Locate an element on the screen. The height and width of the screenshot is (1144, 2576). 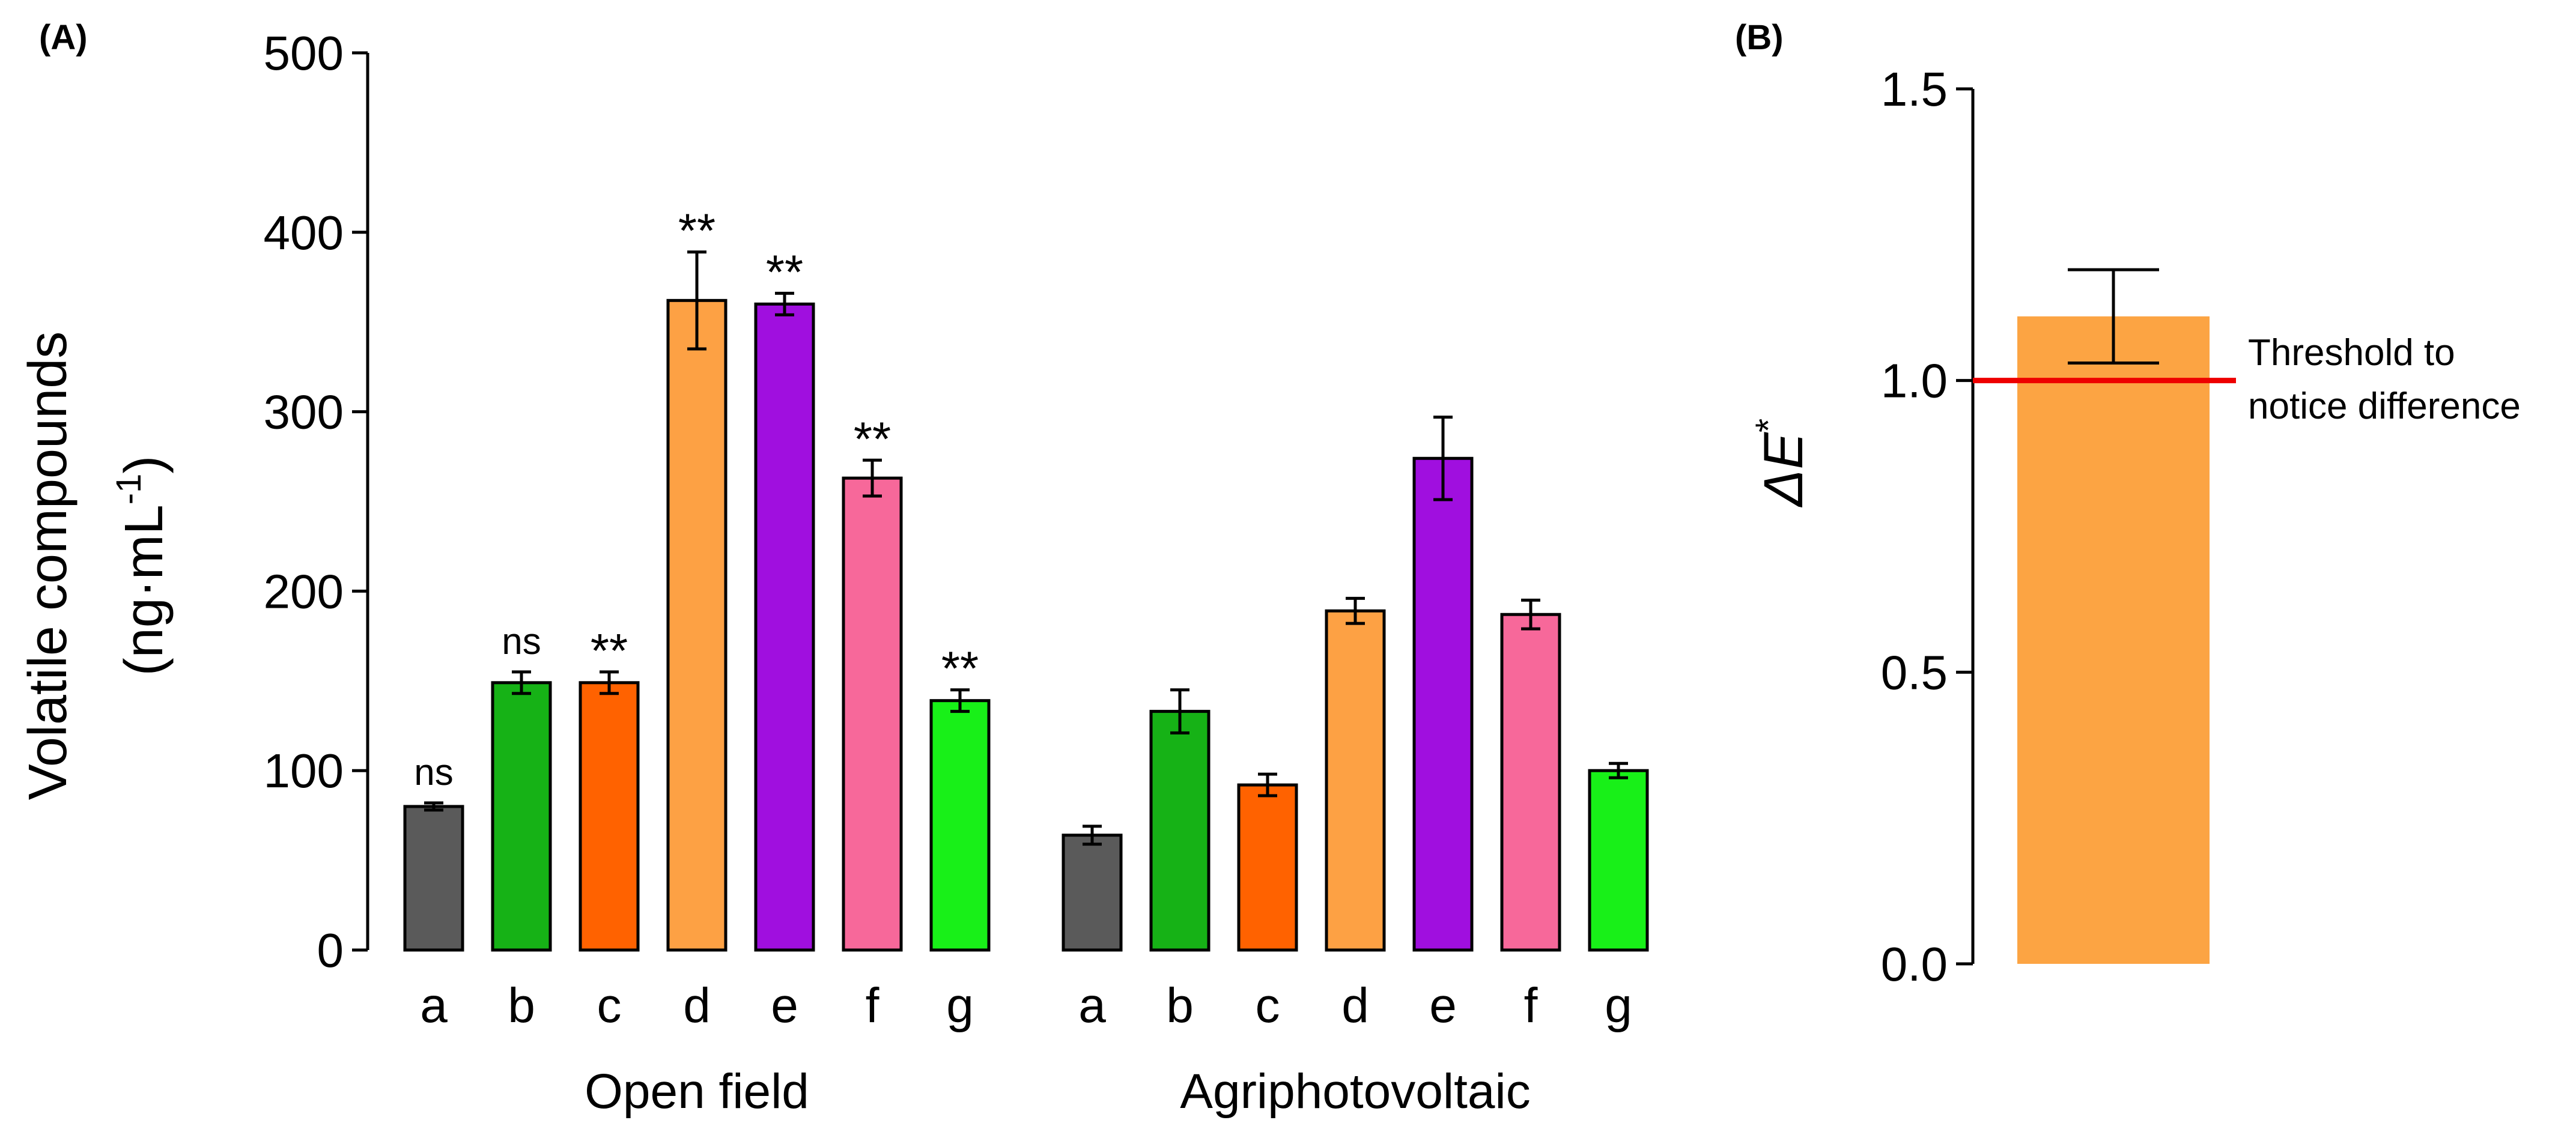
panel-a-significance-labels: ns ns ** ** ** ** ** is located at coordinates (696, 498).